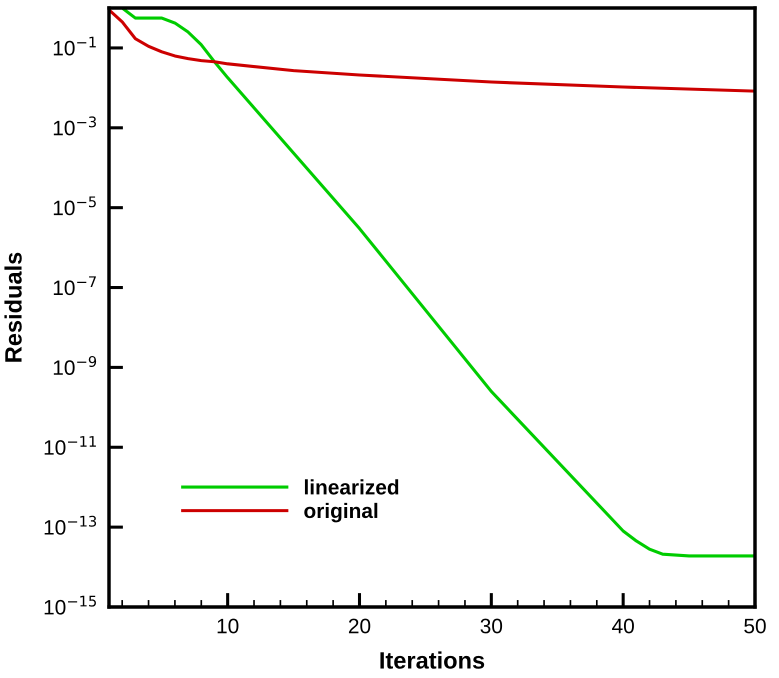  What do you see at coordinates (491, 626) in the screenshot?
I see `x-tick-label: 30` at bounding box center [491, 626].